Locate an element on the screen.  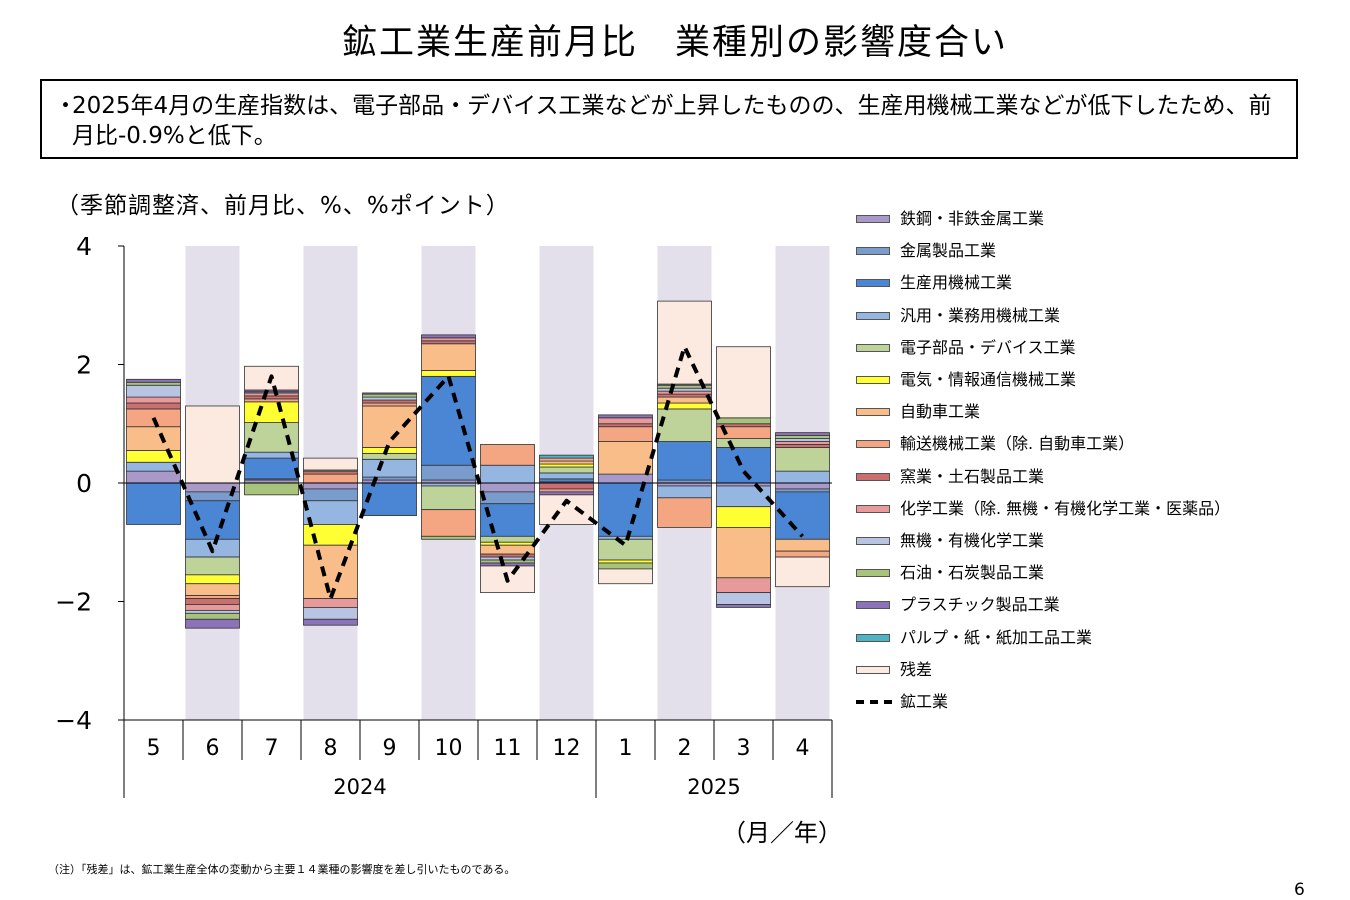
x-tick-label: 9 is located at coordinates (390, 748).